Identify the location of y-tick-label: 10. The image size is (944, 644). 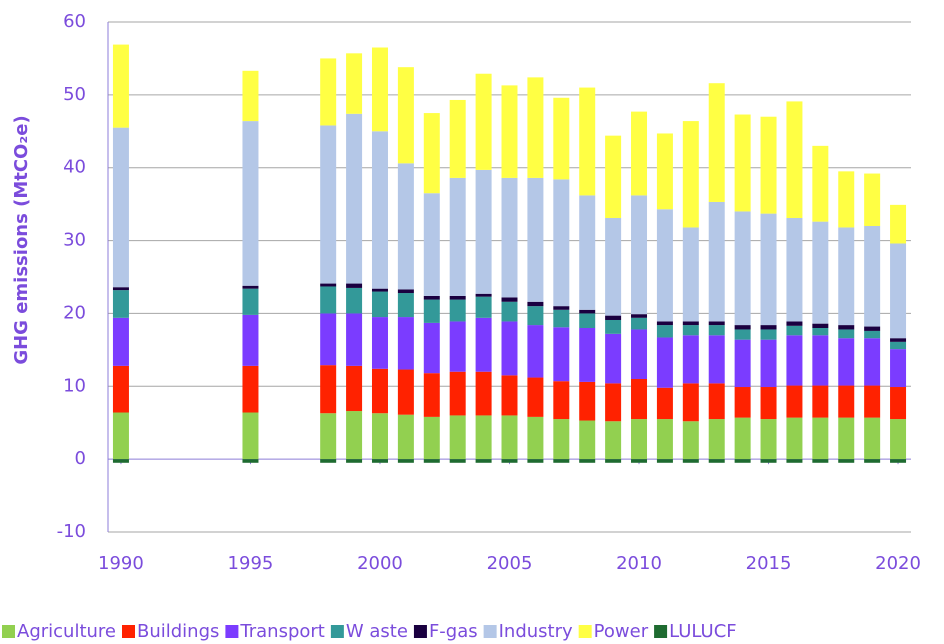
(74, 385).